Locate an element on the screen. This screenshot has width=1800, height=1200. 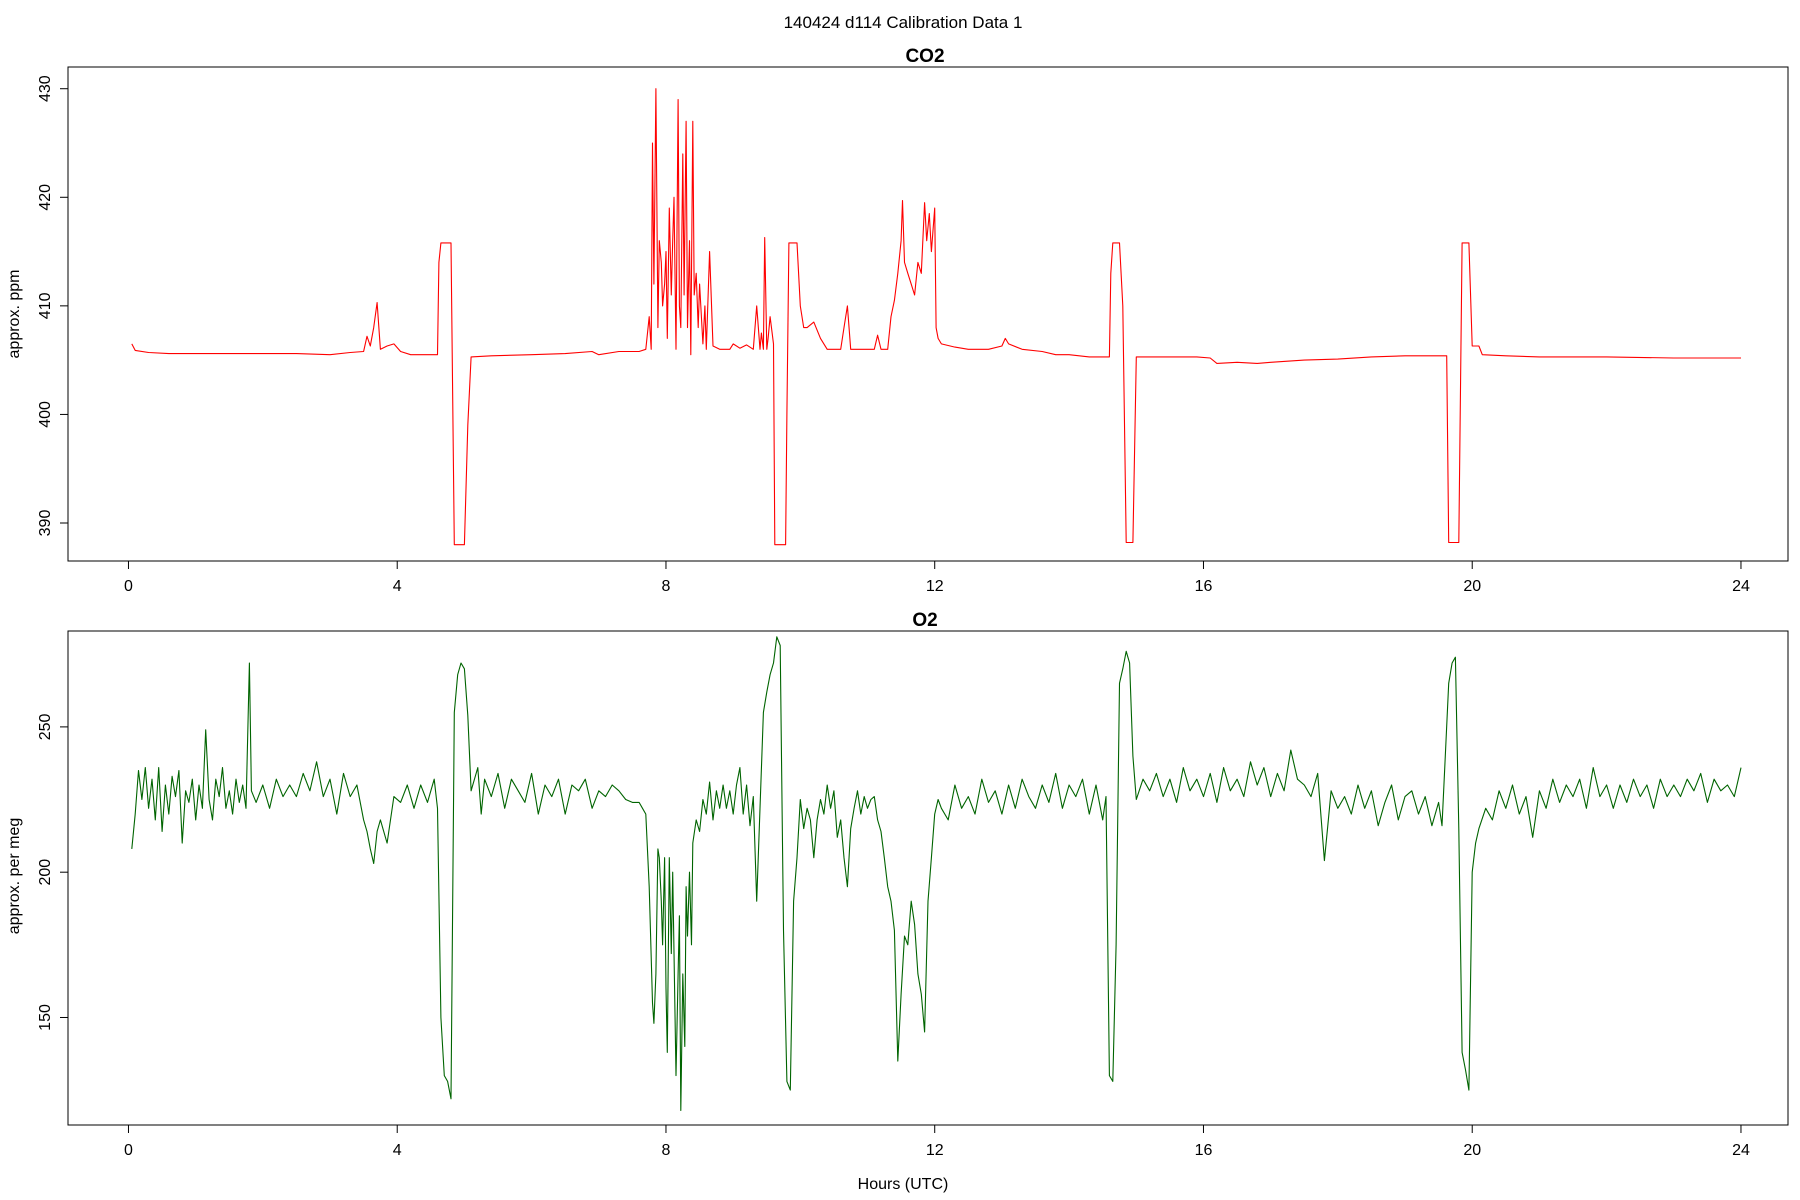
o2-x-tick-label: 20 is located at coordinates (1472, 1150).